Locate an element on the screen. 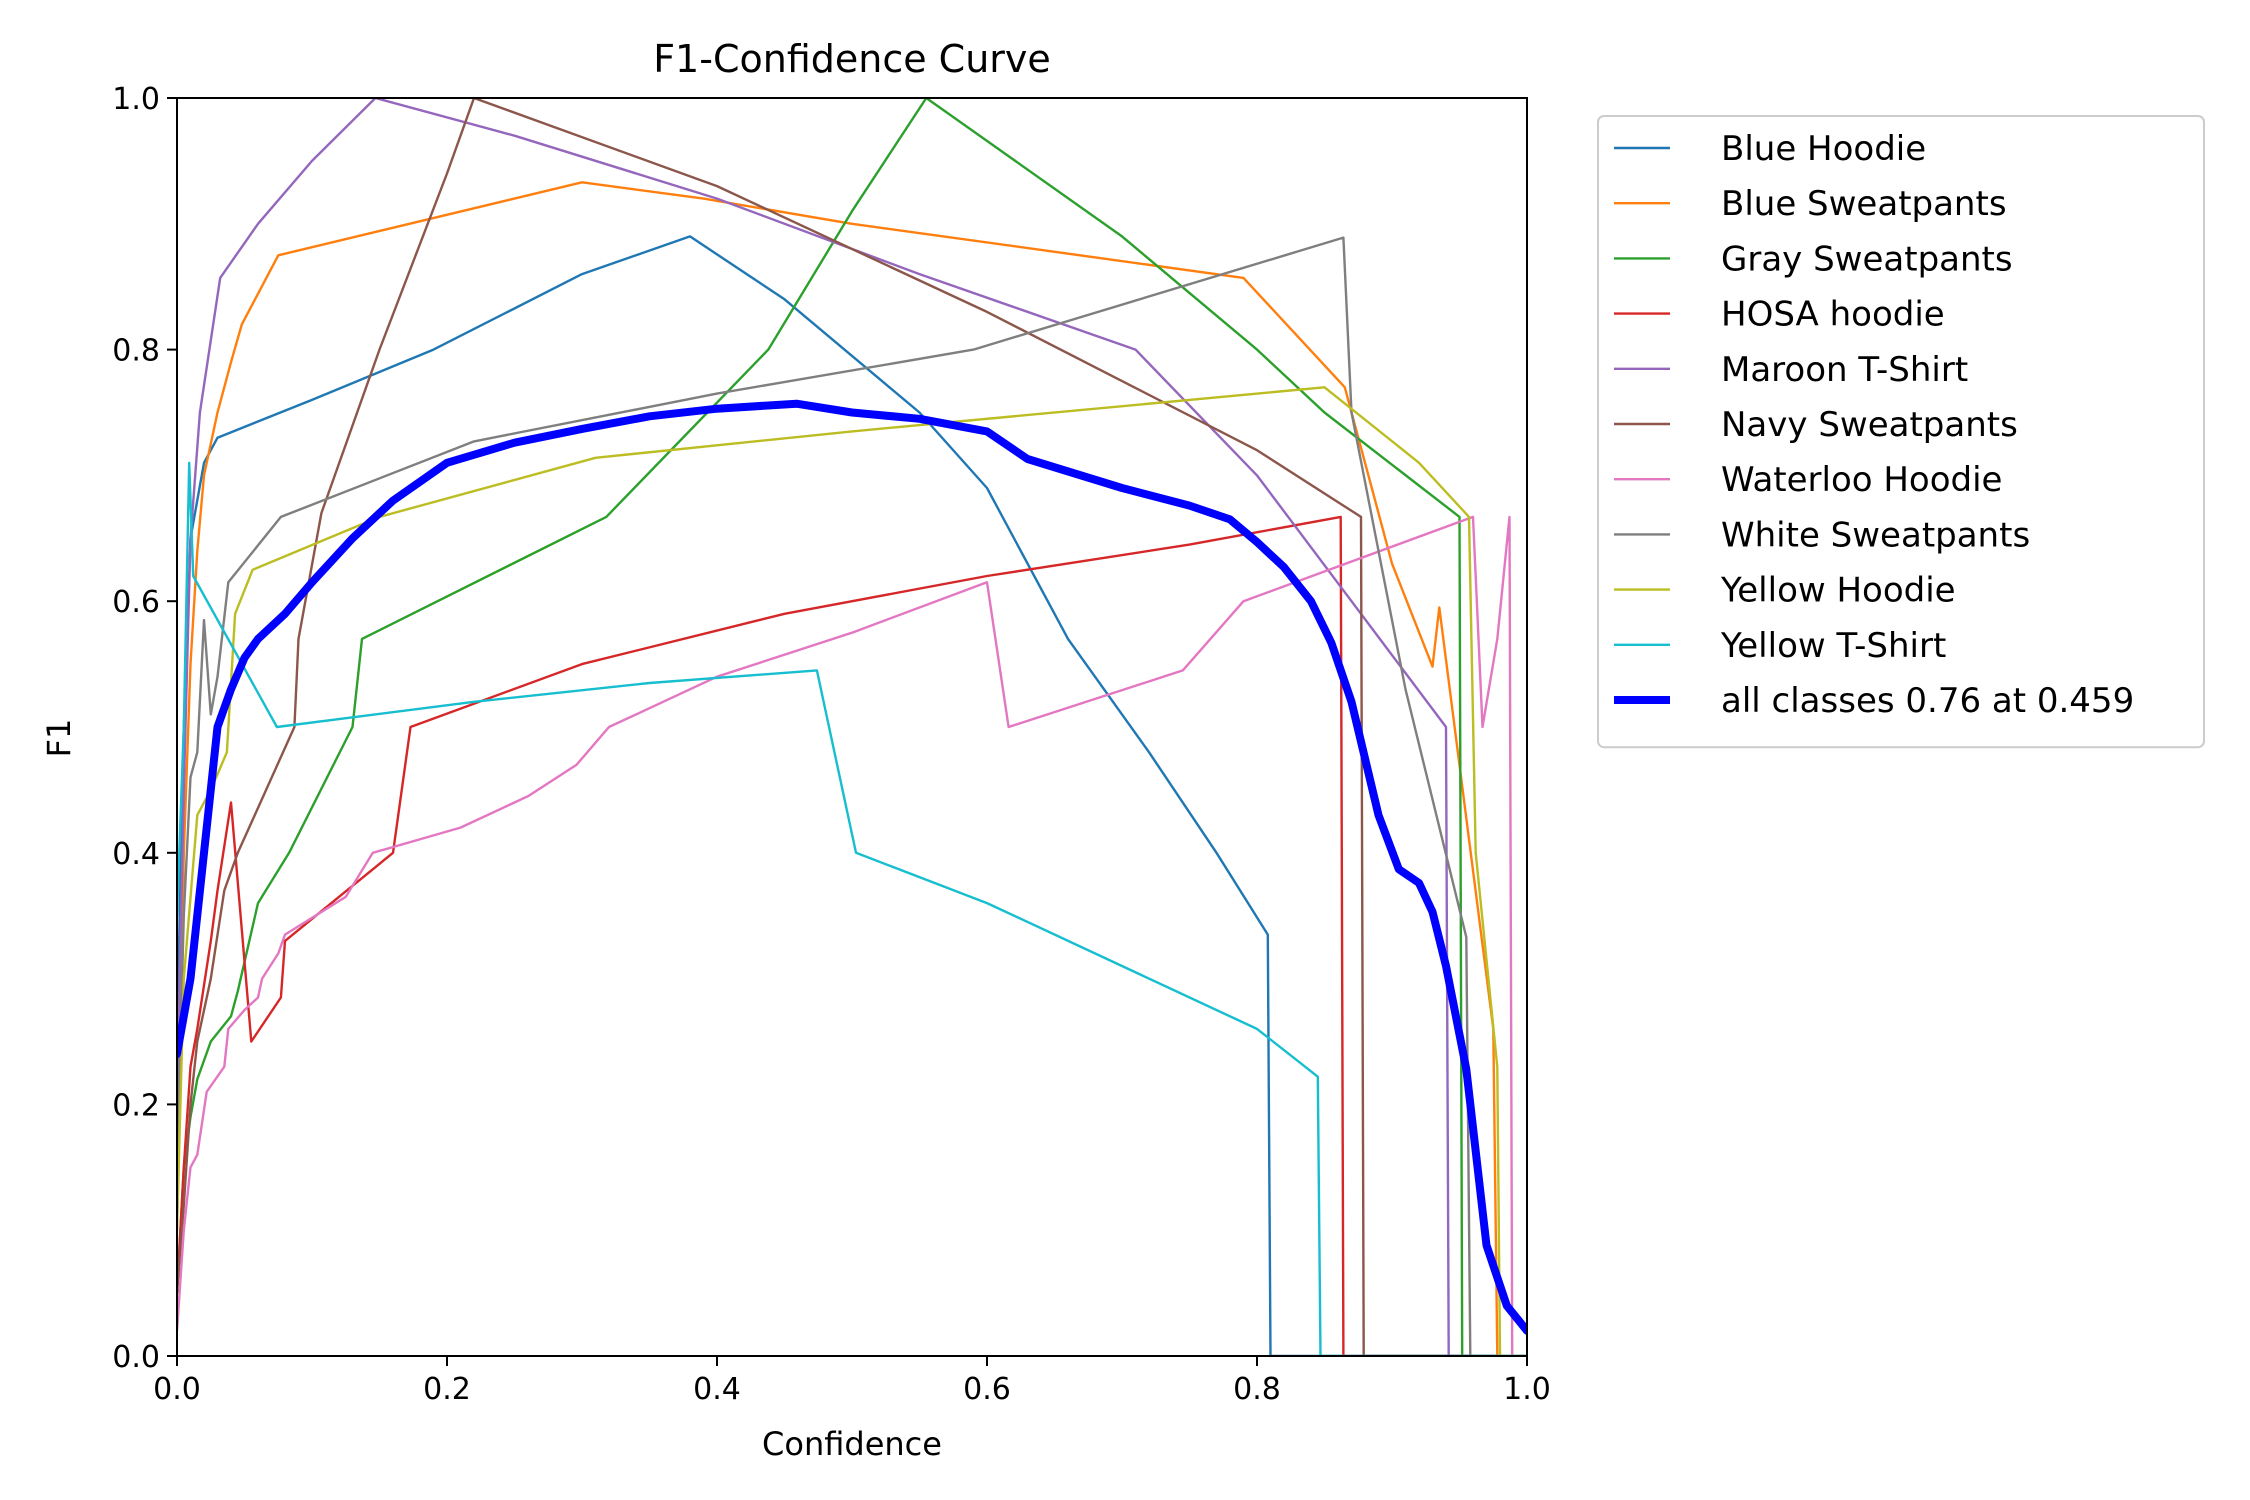 This screenshot has height=1500, width=2250. x-tick-label: 0.2 is located at coordinates (447, 1389).